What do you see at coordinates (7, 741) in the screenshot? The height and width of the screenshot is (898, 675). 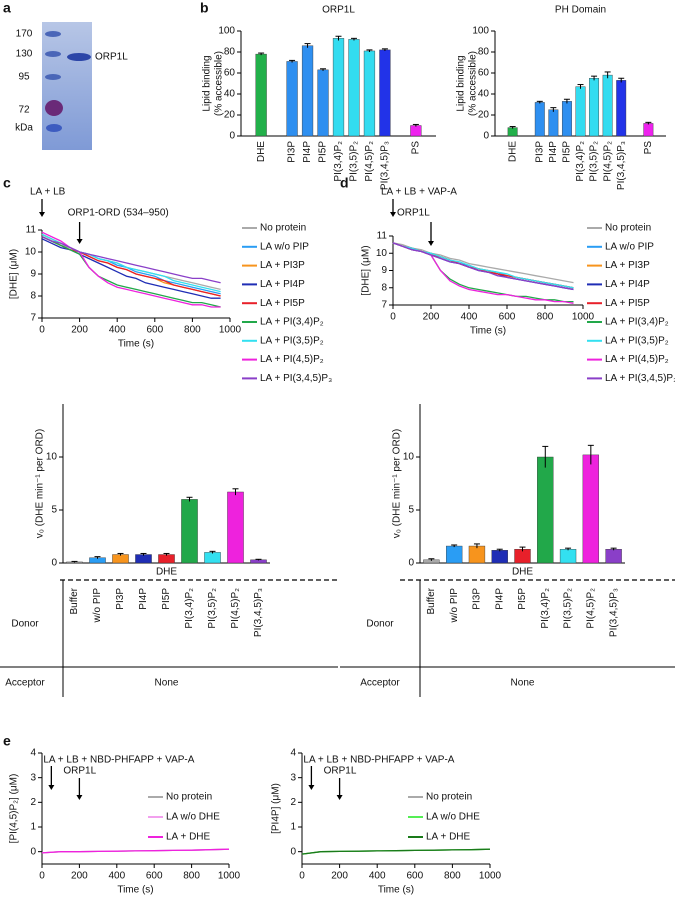 I see `panel-label: e` at bounding box center [7, 741].